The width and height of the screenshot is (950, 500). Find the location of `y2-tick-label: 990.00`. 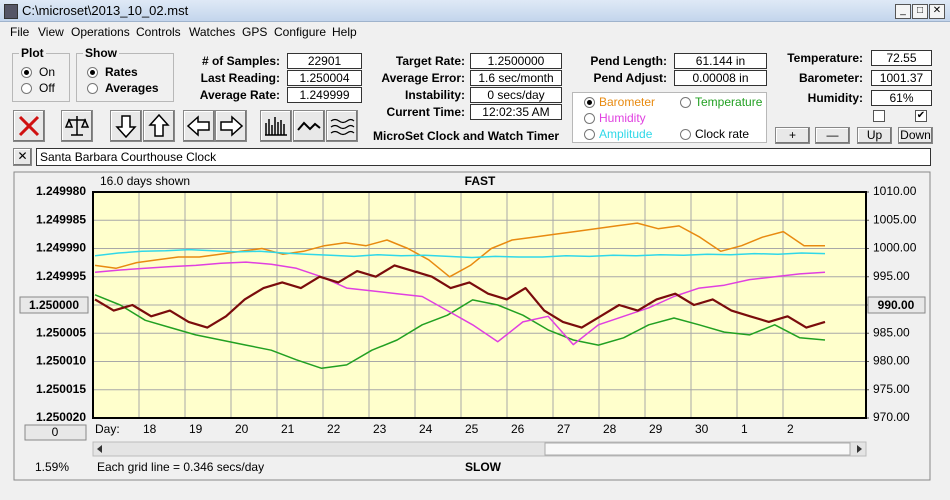

y2-tick-label: 990.00 is located at coordinates (896, 305).